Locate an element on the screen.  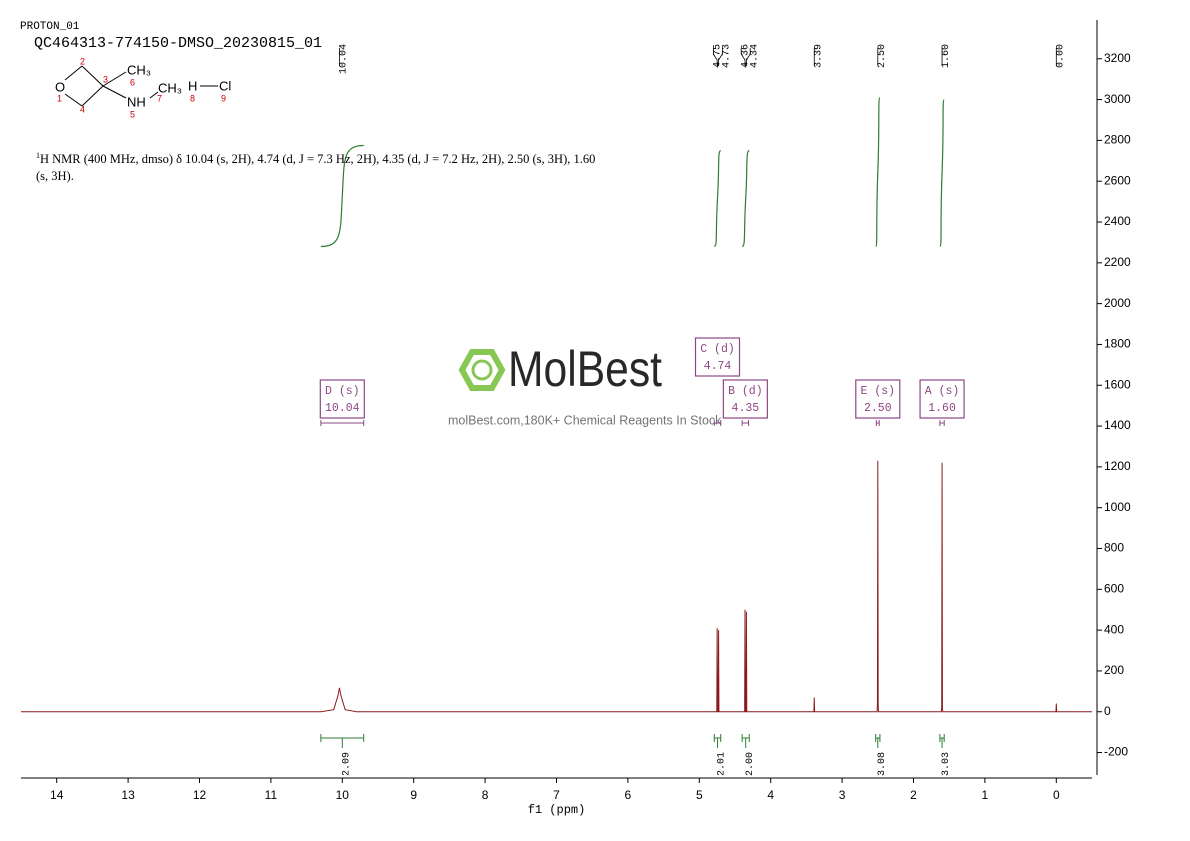
atom-number: 6 is located at coordinates (132, 82).